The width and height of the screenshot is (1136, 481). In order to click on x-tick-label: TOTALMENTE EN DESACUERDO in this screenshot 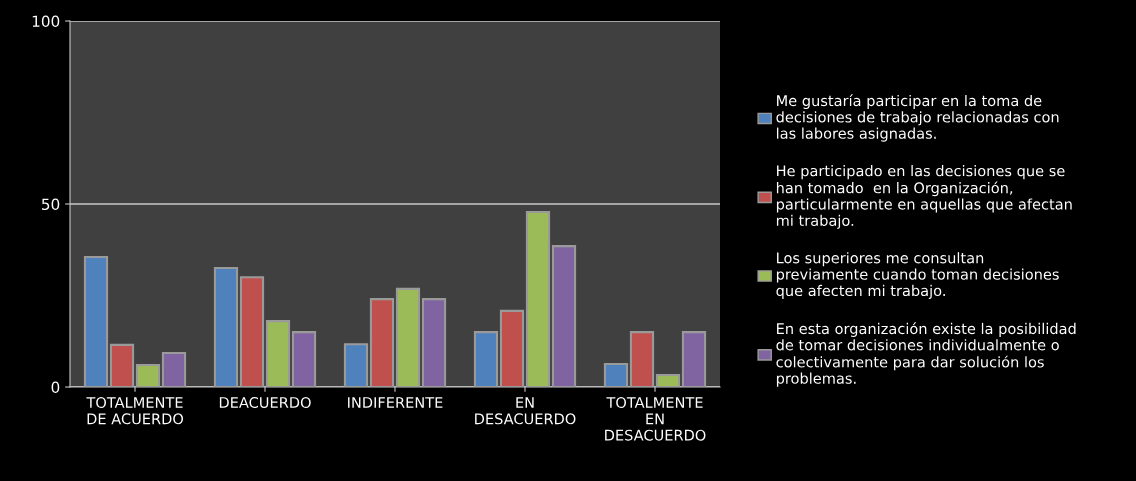, I will do `click(655, 418)`.